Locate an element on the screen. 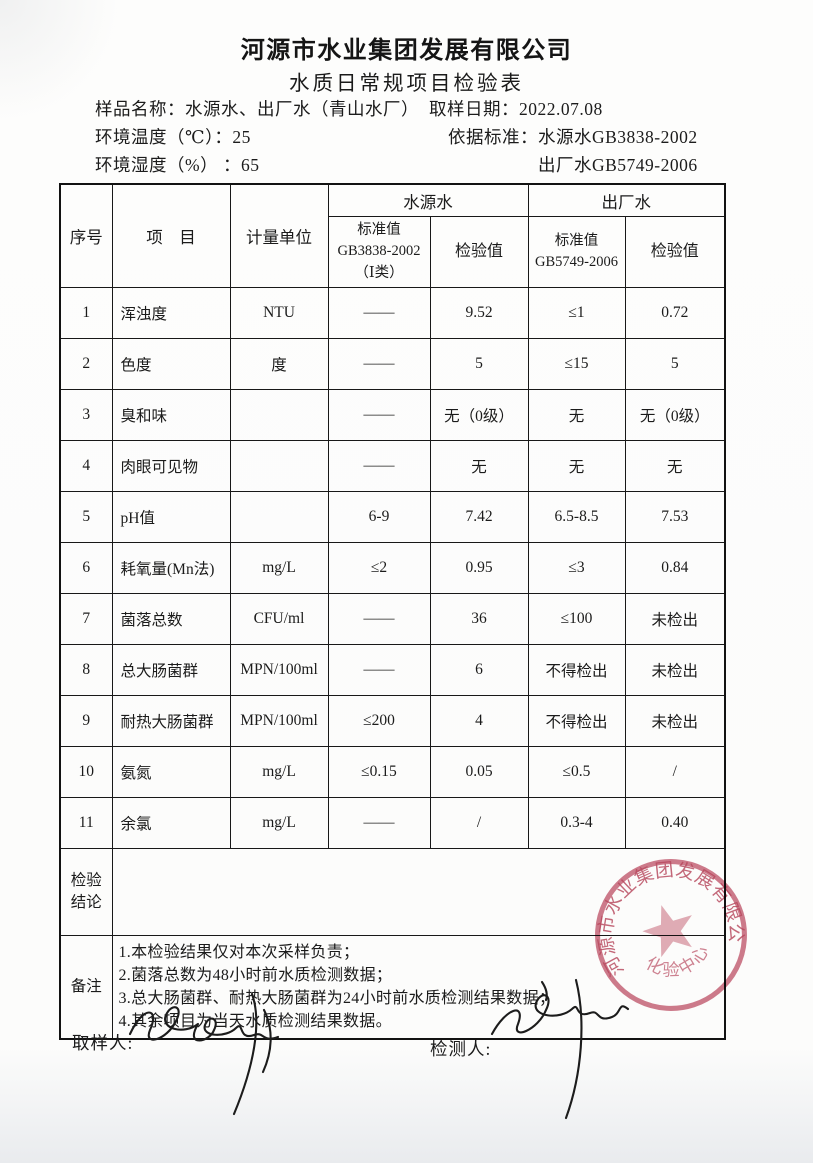  row-number-cell: 4 is located at coordinates (86, 466).